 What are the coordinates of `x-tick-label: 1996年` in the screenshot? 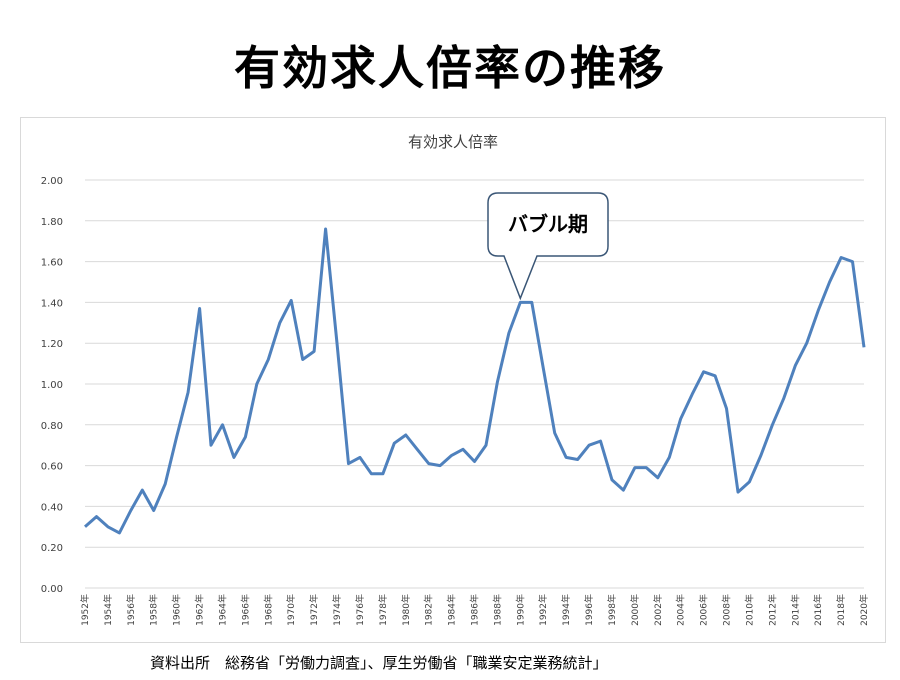 It's located at (589, 610).